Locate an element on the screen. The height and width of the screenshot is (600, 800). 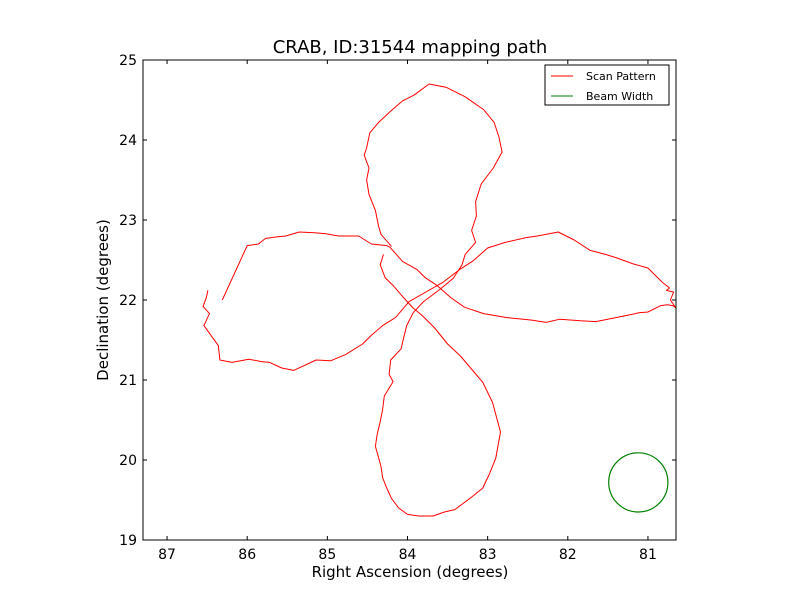
x-tick-label: 85 is located at coordinates (327, 555).